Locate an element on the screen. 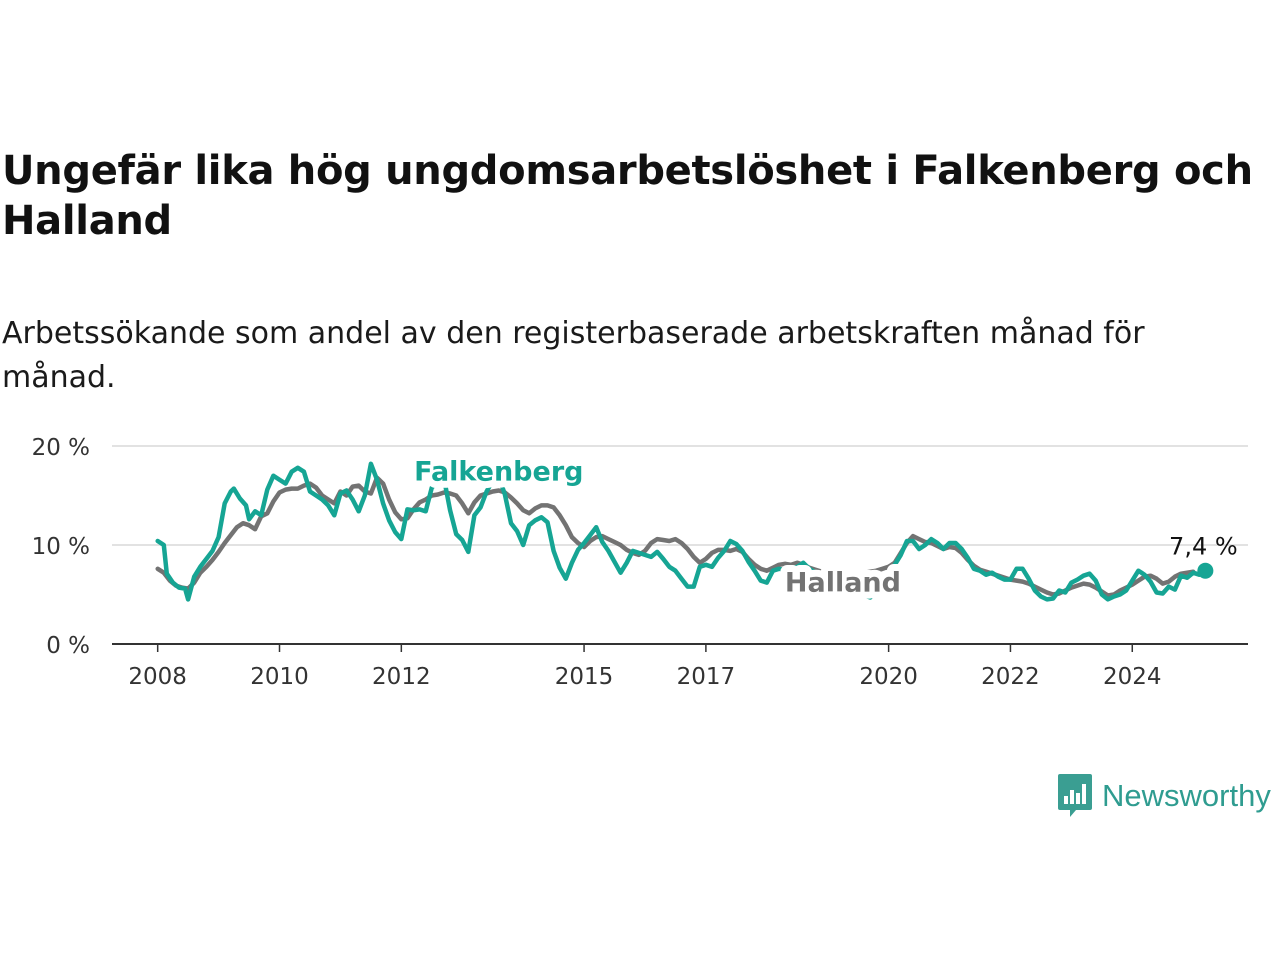  newsworthy-brand: Newsworthy is located at coordinates (1164, 796).